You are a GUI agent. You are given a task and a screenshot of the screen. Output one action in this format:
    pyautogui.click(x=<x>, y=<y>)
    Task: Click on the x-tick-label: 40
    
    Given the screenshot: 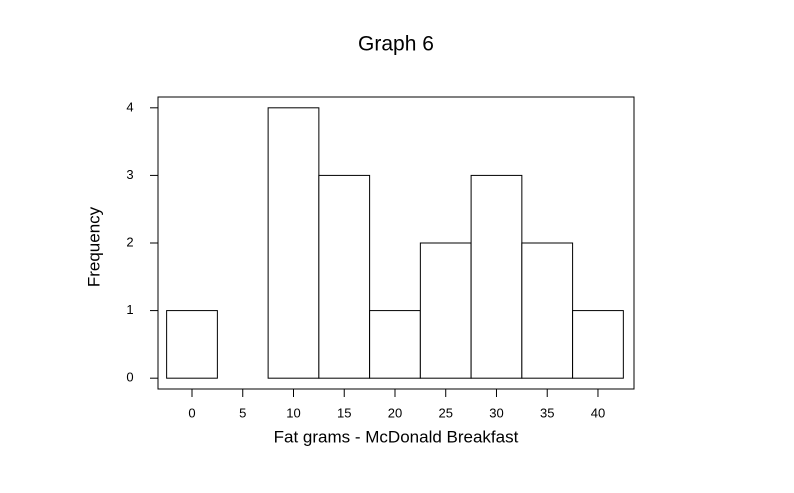 What is the action you would take?
    pyautogui.click(x=598, y=412)
    